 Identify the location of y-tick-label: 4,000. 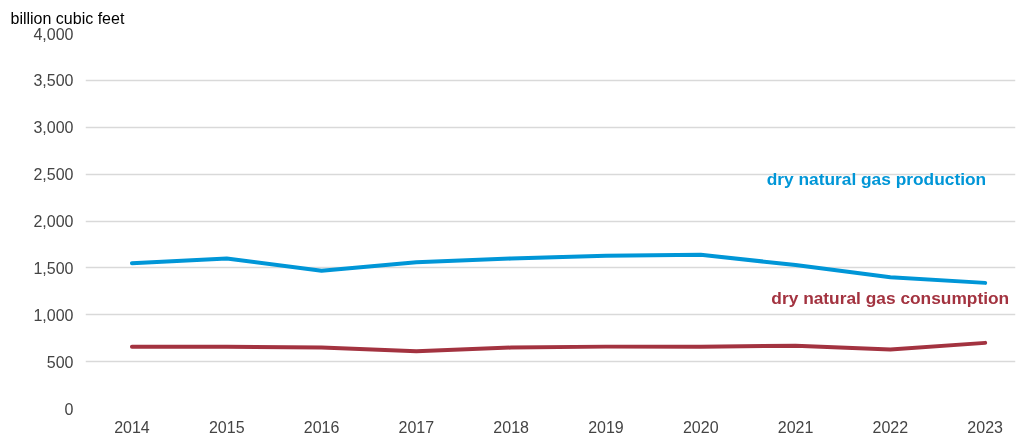
(53, 34).